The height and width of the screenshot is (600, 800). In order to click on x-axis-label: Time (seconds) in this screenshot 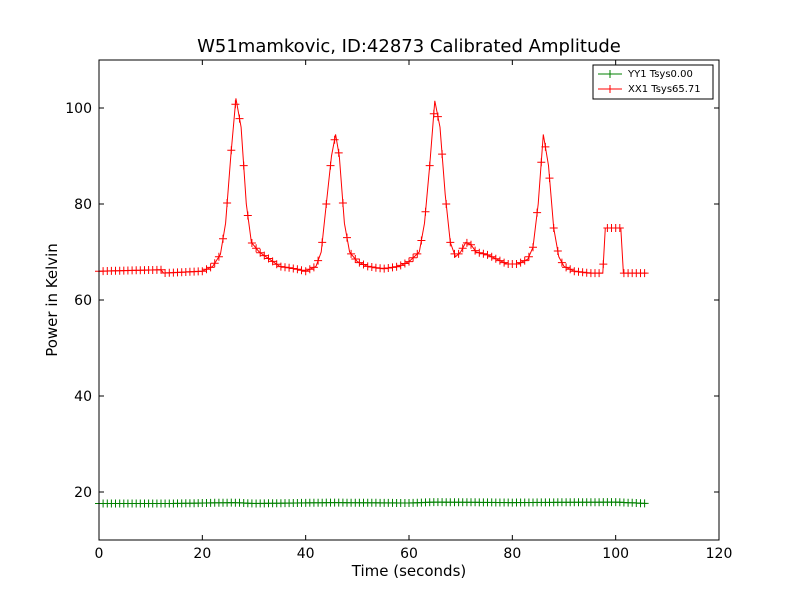, I will do `click(409, 571)`.